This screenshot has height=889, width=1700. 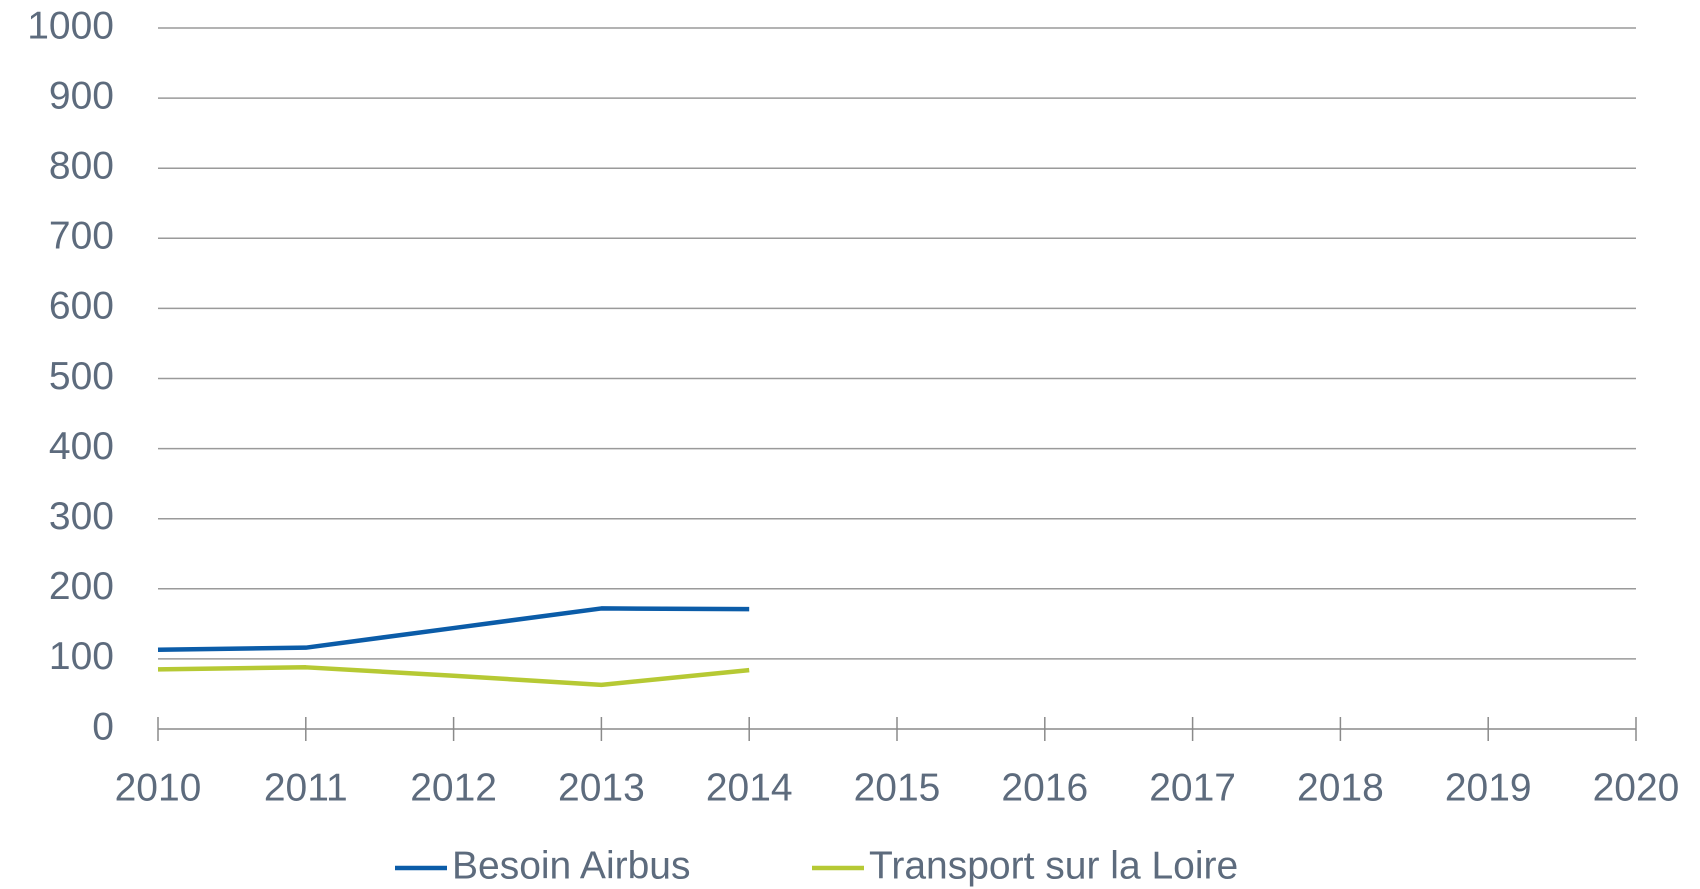 I want to click on x-tick-label: 2013, so click(x=601, y=787).